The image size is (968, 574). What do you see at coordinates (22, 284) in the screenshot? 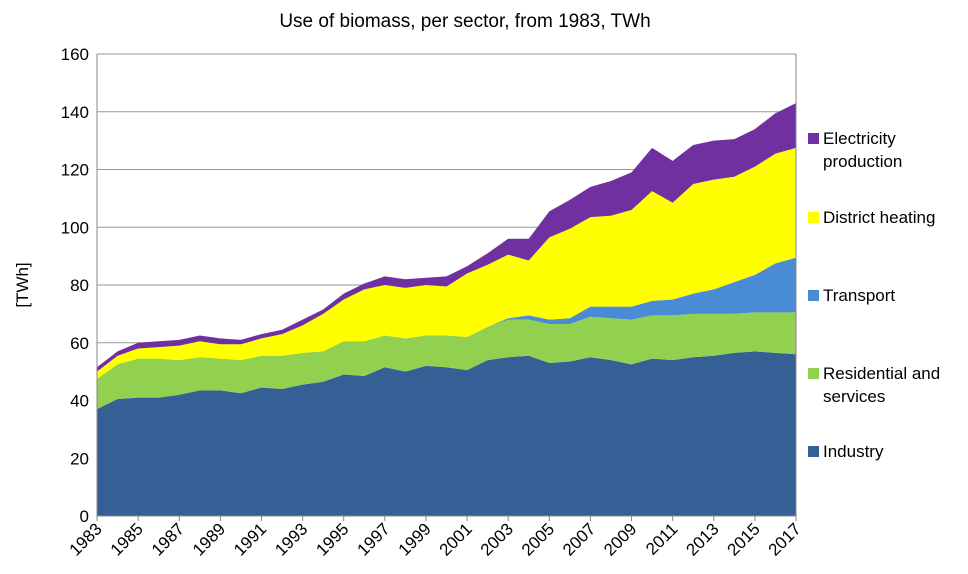
I see `y-axis-label: [TWh]` at bounding box center [22, 284].